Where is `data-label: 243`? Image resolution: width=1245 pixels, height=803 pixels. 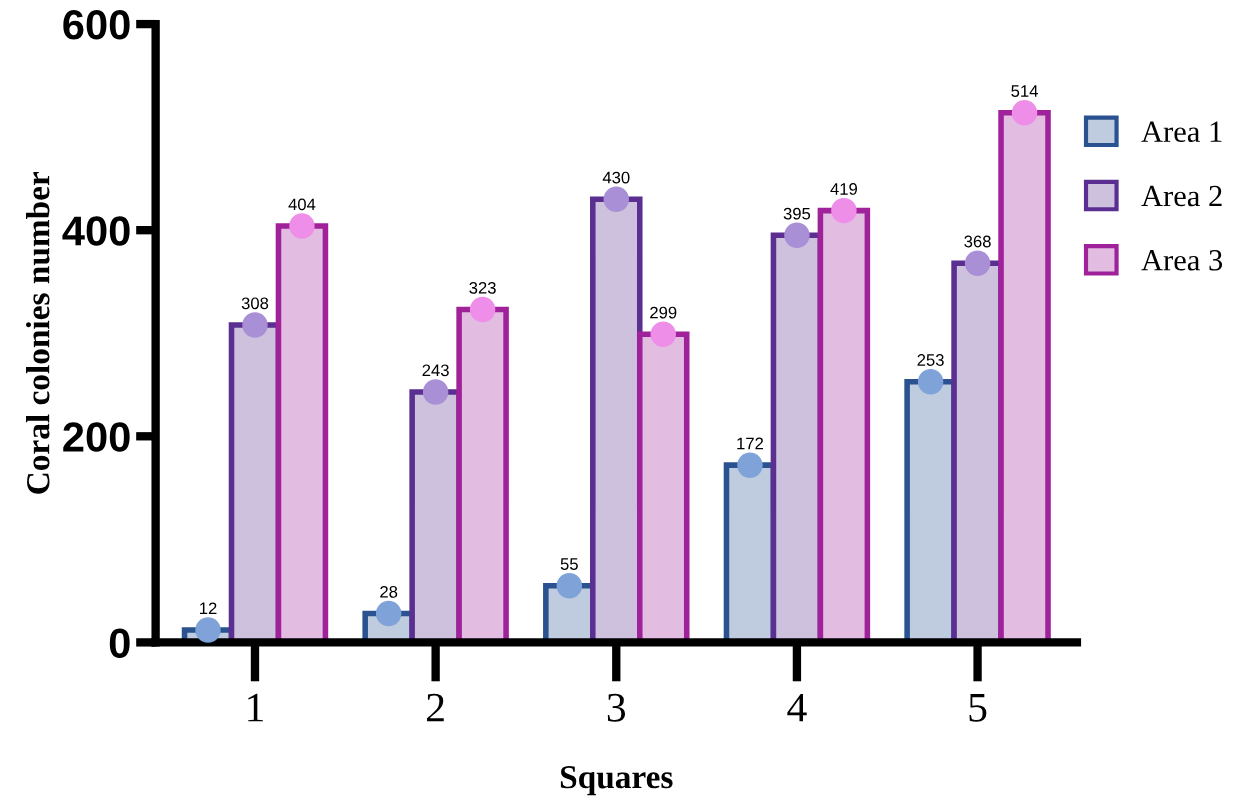 data-label: 243 is located at coordinates (435, 370).